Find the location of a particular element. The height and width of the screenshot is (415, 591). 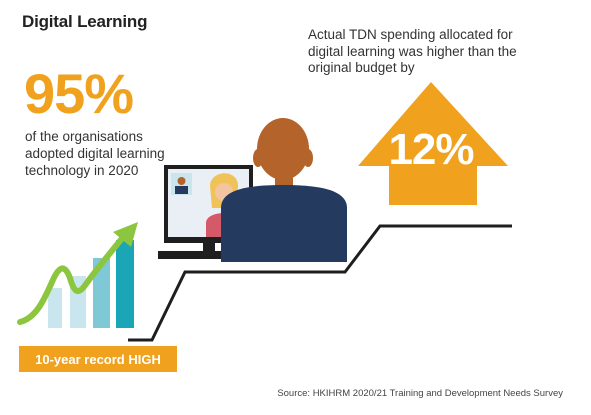

bar-chart-icon is located at coordinates (91, 284).